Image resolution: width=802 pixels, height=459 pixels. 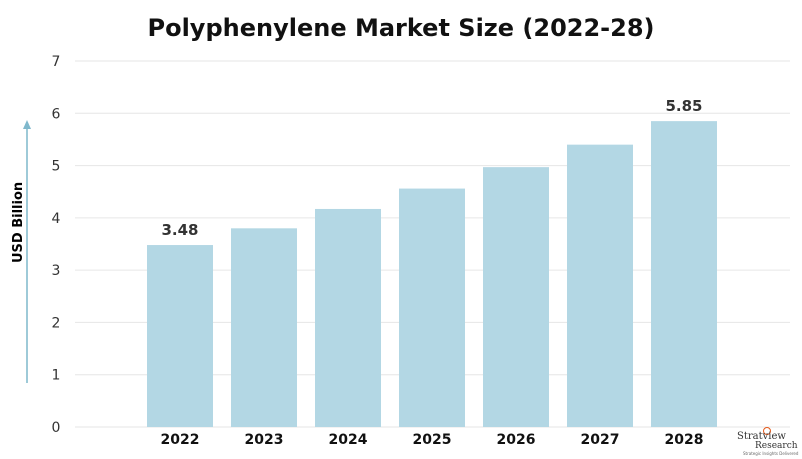 What do you see at coordinates (348, 440) in the screenshot?
I see `x-tick-label: 2024` at bounding box center [348, 440].